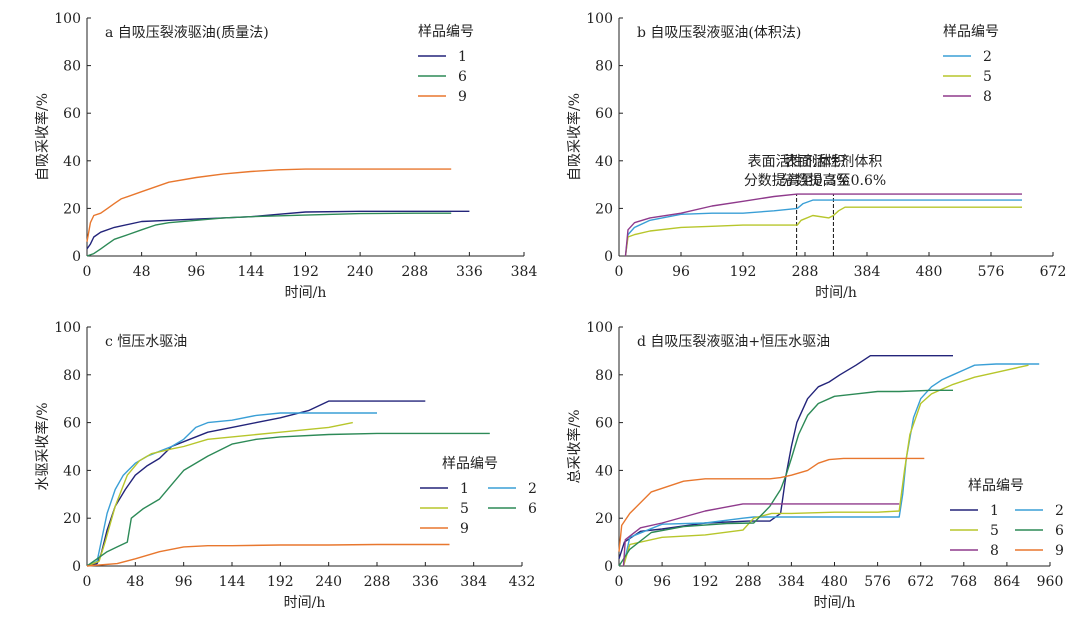 This screenshot has width=1091, height=620. What do you see at coordinates (991, 272) in the screenshot?
I see `x-tick-label: 576` at bounding box center [991, 272].